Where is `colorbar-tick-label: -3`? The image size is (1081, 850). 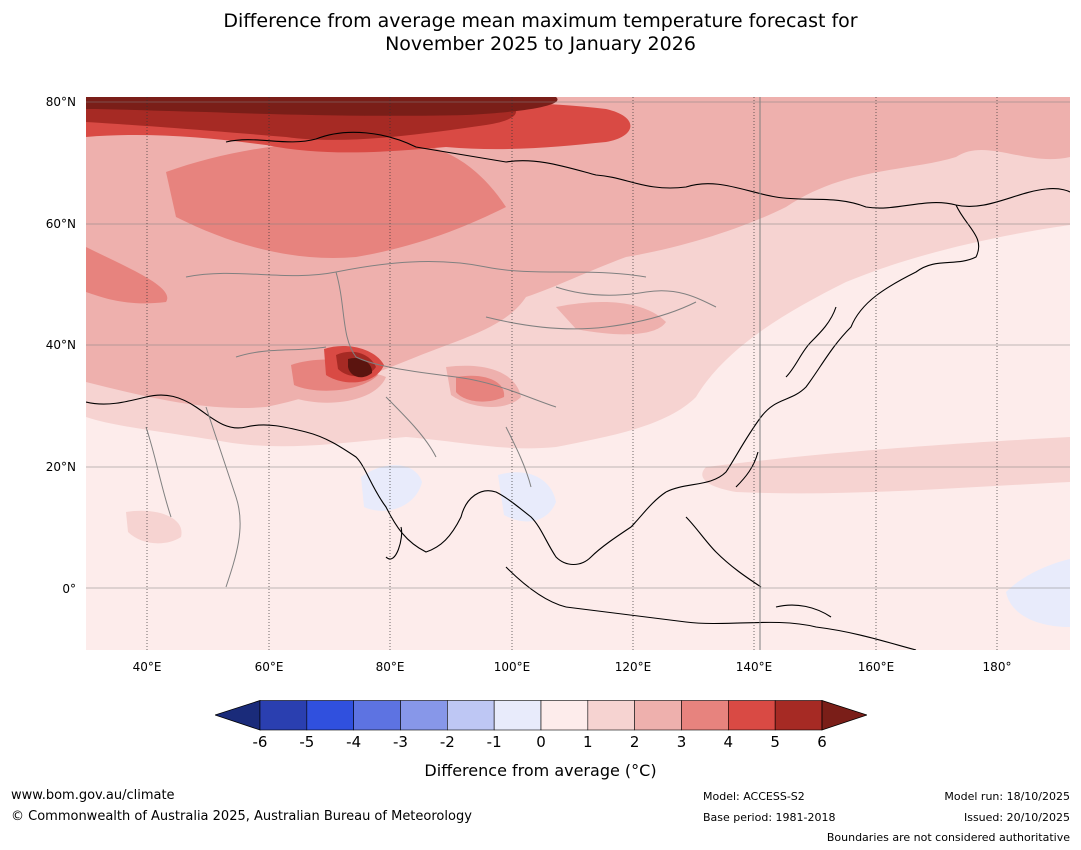
colorbar-tick-label: -3 is located at coordinates (400, 742).